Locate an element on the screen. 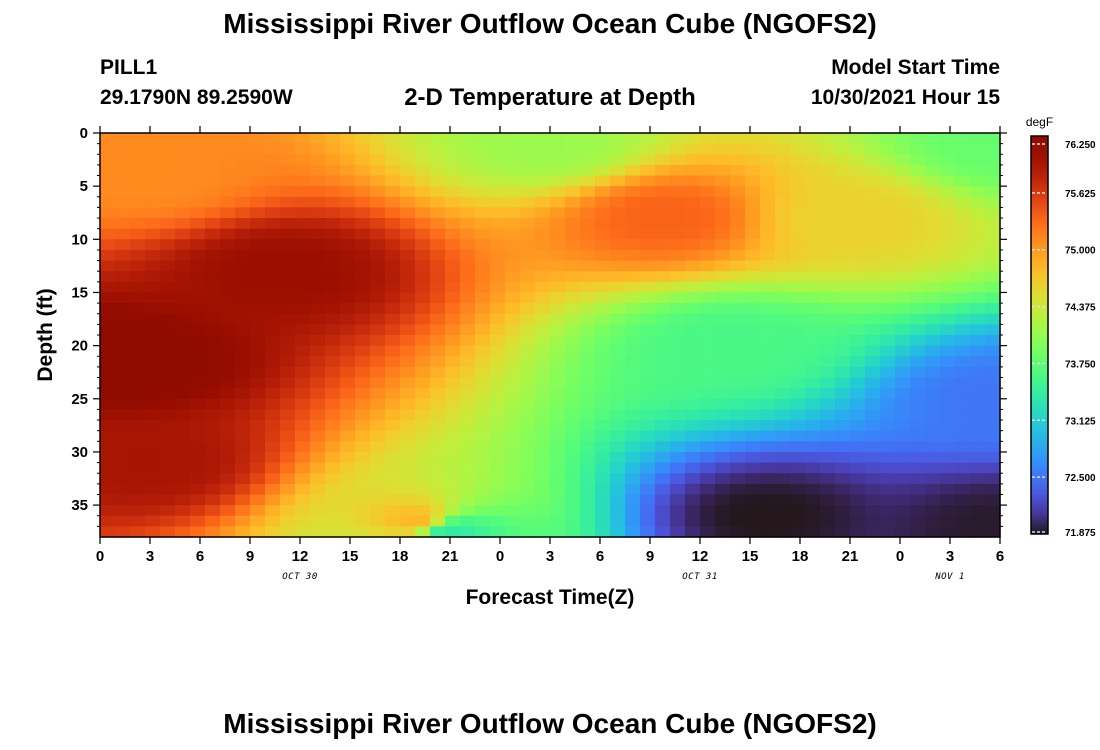 The width and height of the screenshot is (1100, 750). y-tick-label: 5 is located at coordinates (84, 186).